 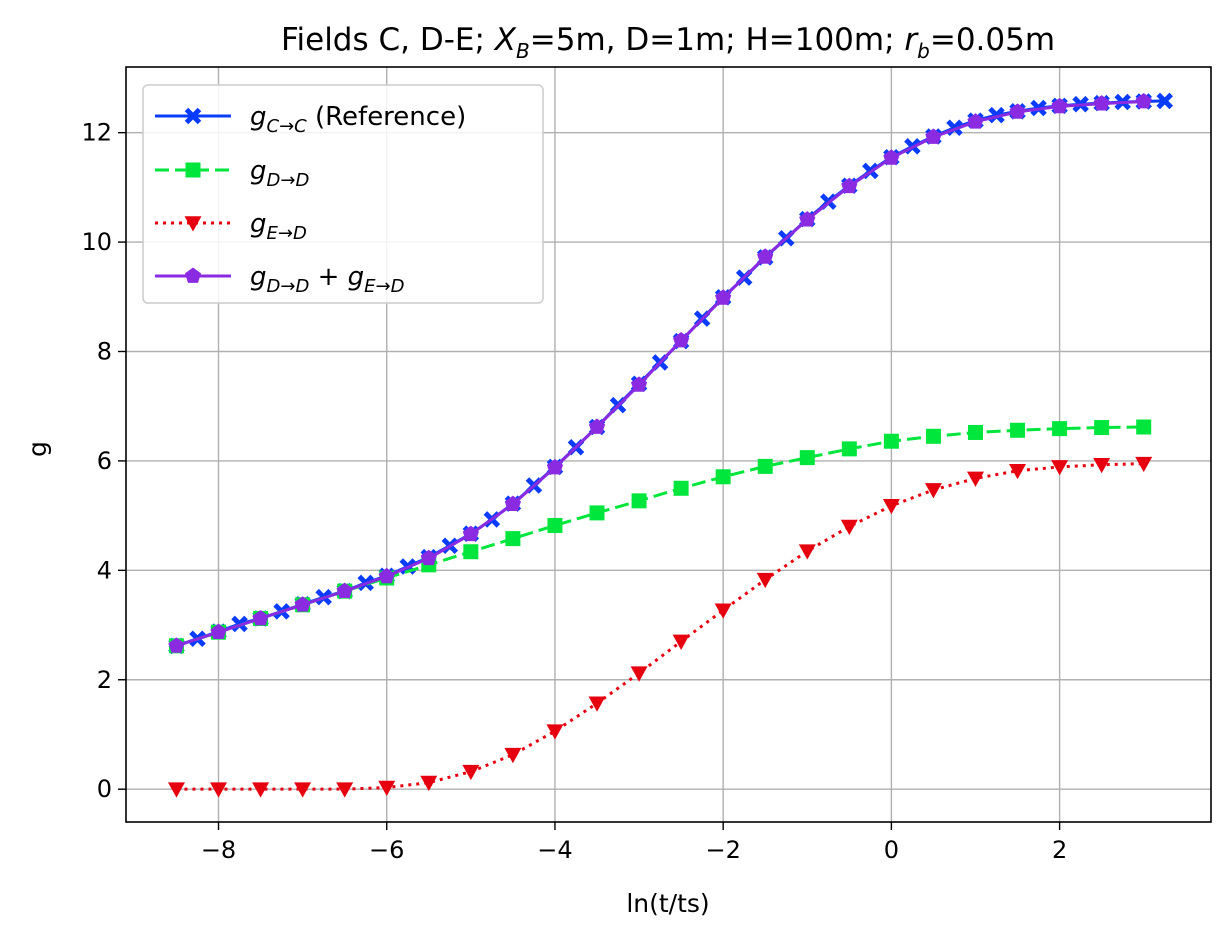 I want to click on legend-marker-g-sum, so click(x=193, y=275).